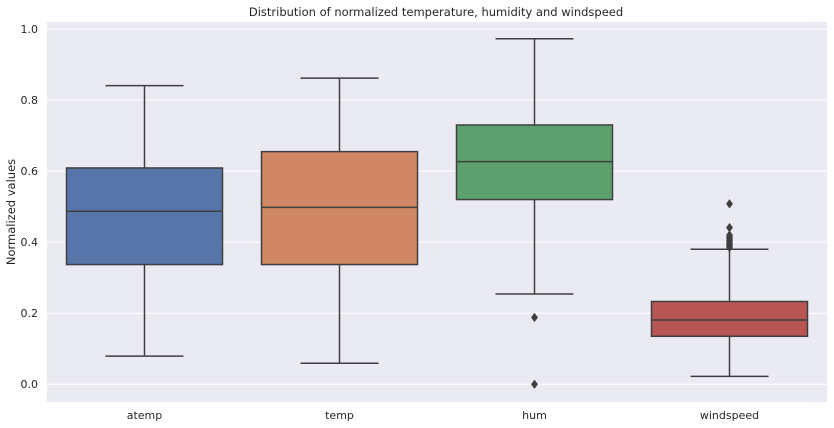 The image size is (834, 428). I want to click on y-tick-label: 1.0, so click(30, 29).